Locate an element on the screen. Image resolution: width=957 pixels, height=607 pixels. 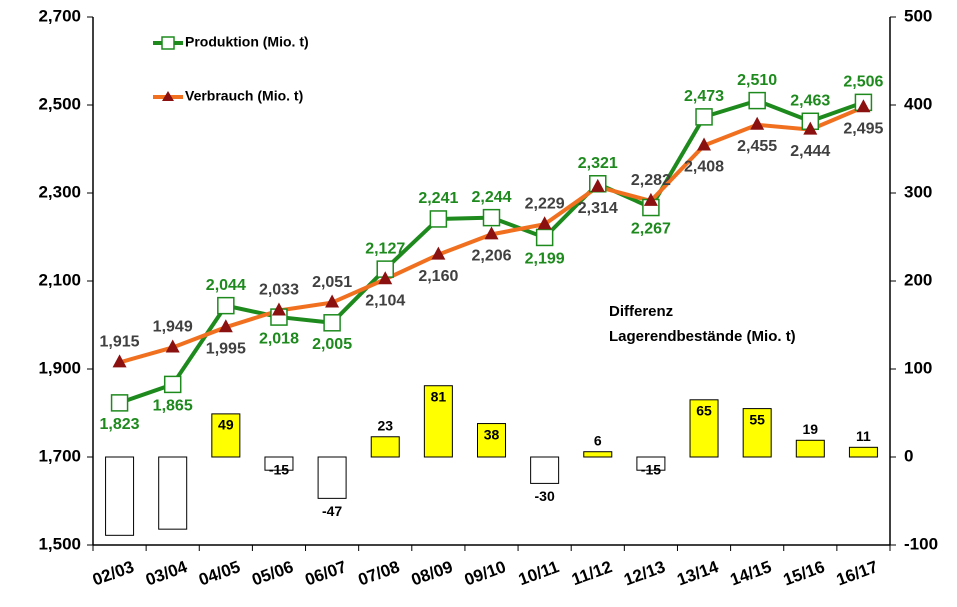
data-label: 2,160 is located at coordinates (438, 276).